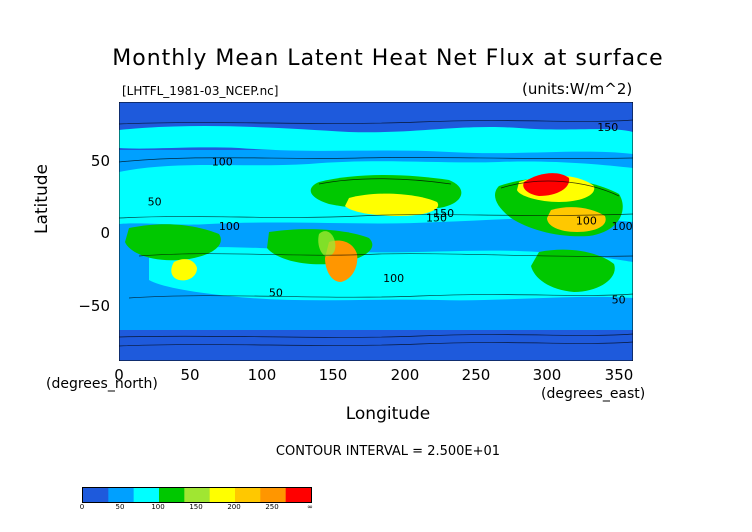  Describe the element at coordinates (619, 375) in the screenshot. I see `x-tick-label: 350` at that location.